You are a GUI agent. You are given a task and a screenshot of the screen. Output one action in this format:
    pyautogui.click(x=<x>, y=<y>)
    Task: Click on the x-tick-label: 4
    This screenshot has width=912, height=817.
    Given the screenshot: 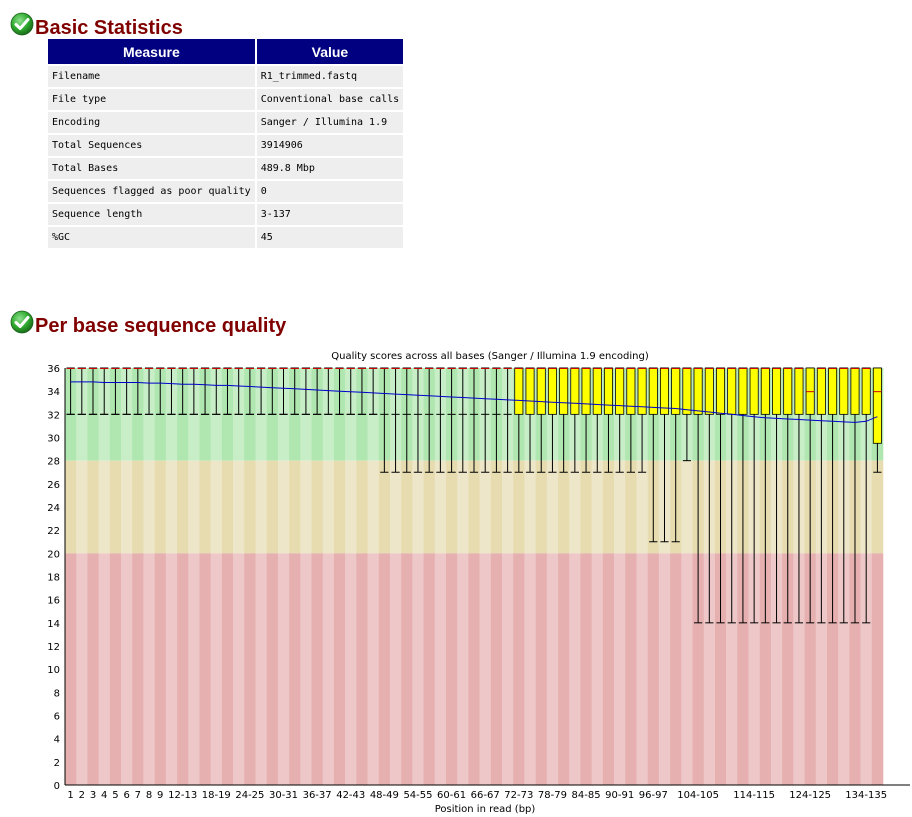 What is the action you would take?
    pyautogui.click(x=104, y=795)
    